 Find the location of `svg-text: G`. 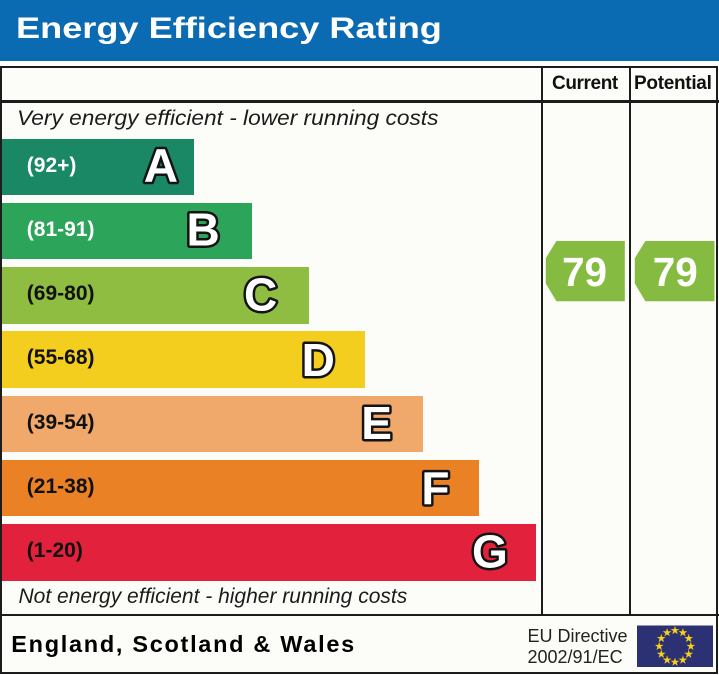

svg-text: G is located at coordinates (490, 552).